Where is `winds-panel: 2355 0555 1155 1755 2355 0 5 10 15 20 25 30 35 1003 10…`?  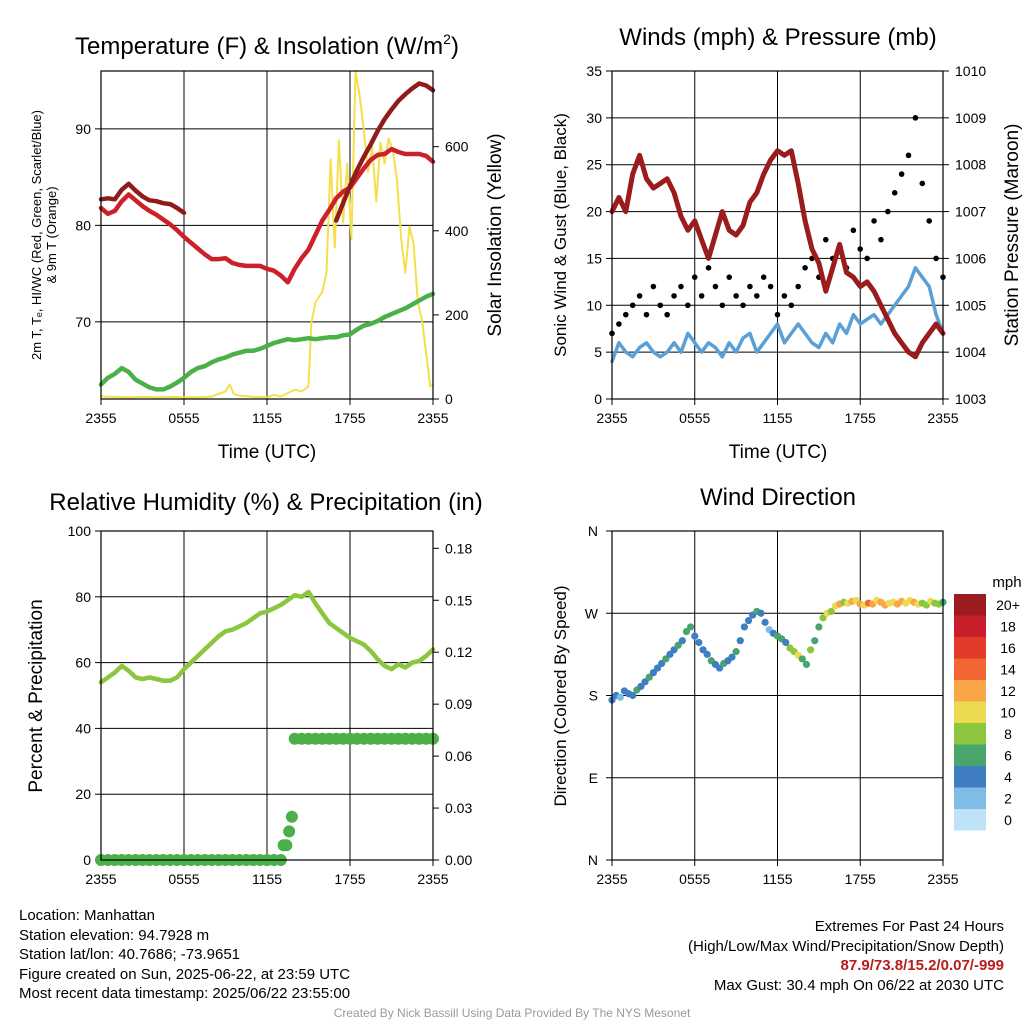 winds-panel: 2355 0555 1155 1755 2355 0 5 10 15 20 25 30 35 1003 10… is located at coordinates (786, 244).